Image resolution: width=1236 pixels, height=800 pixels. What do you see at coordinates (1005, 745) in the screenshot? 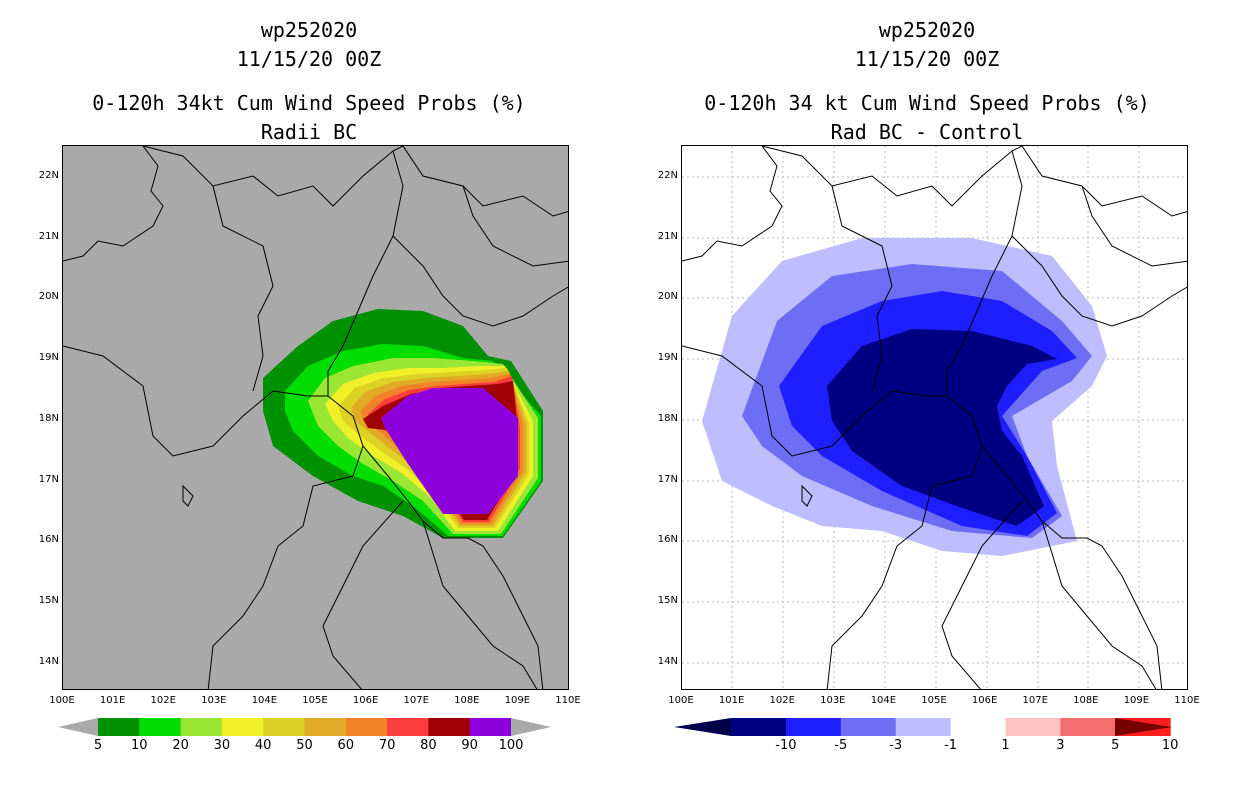
I see `right-colorbar-tick: 1` at bounding box center [1005, 745].